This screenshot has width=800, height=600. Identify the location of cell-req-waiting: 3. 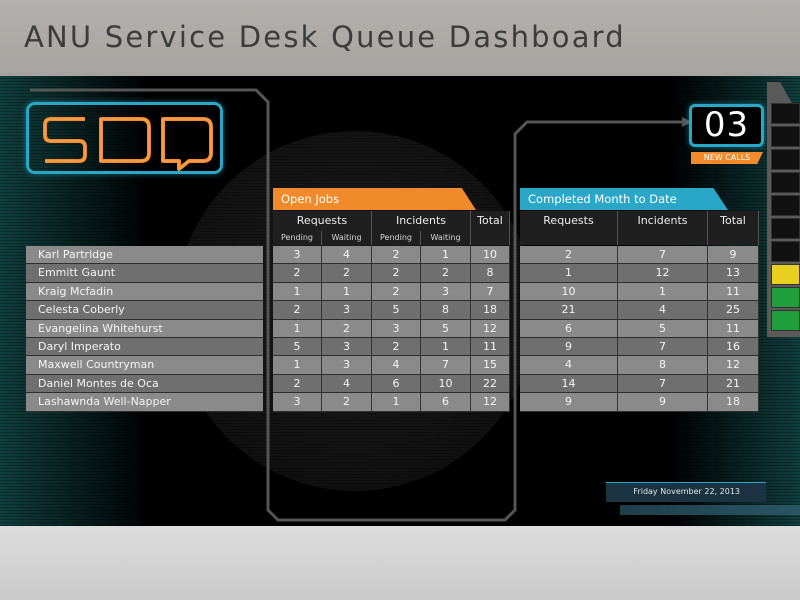
(347, 365).